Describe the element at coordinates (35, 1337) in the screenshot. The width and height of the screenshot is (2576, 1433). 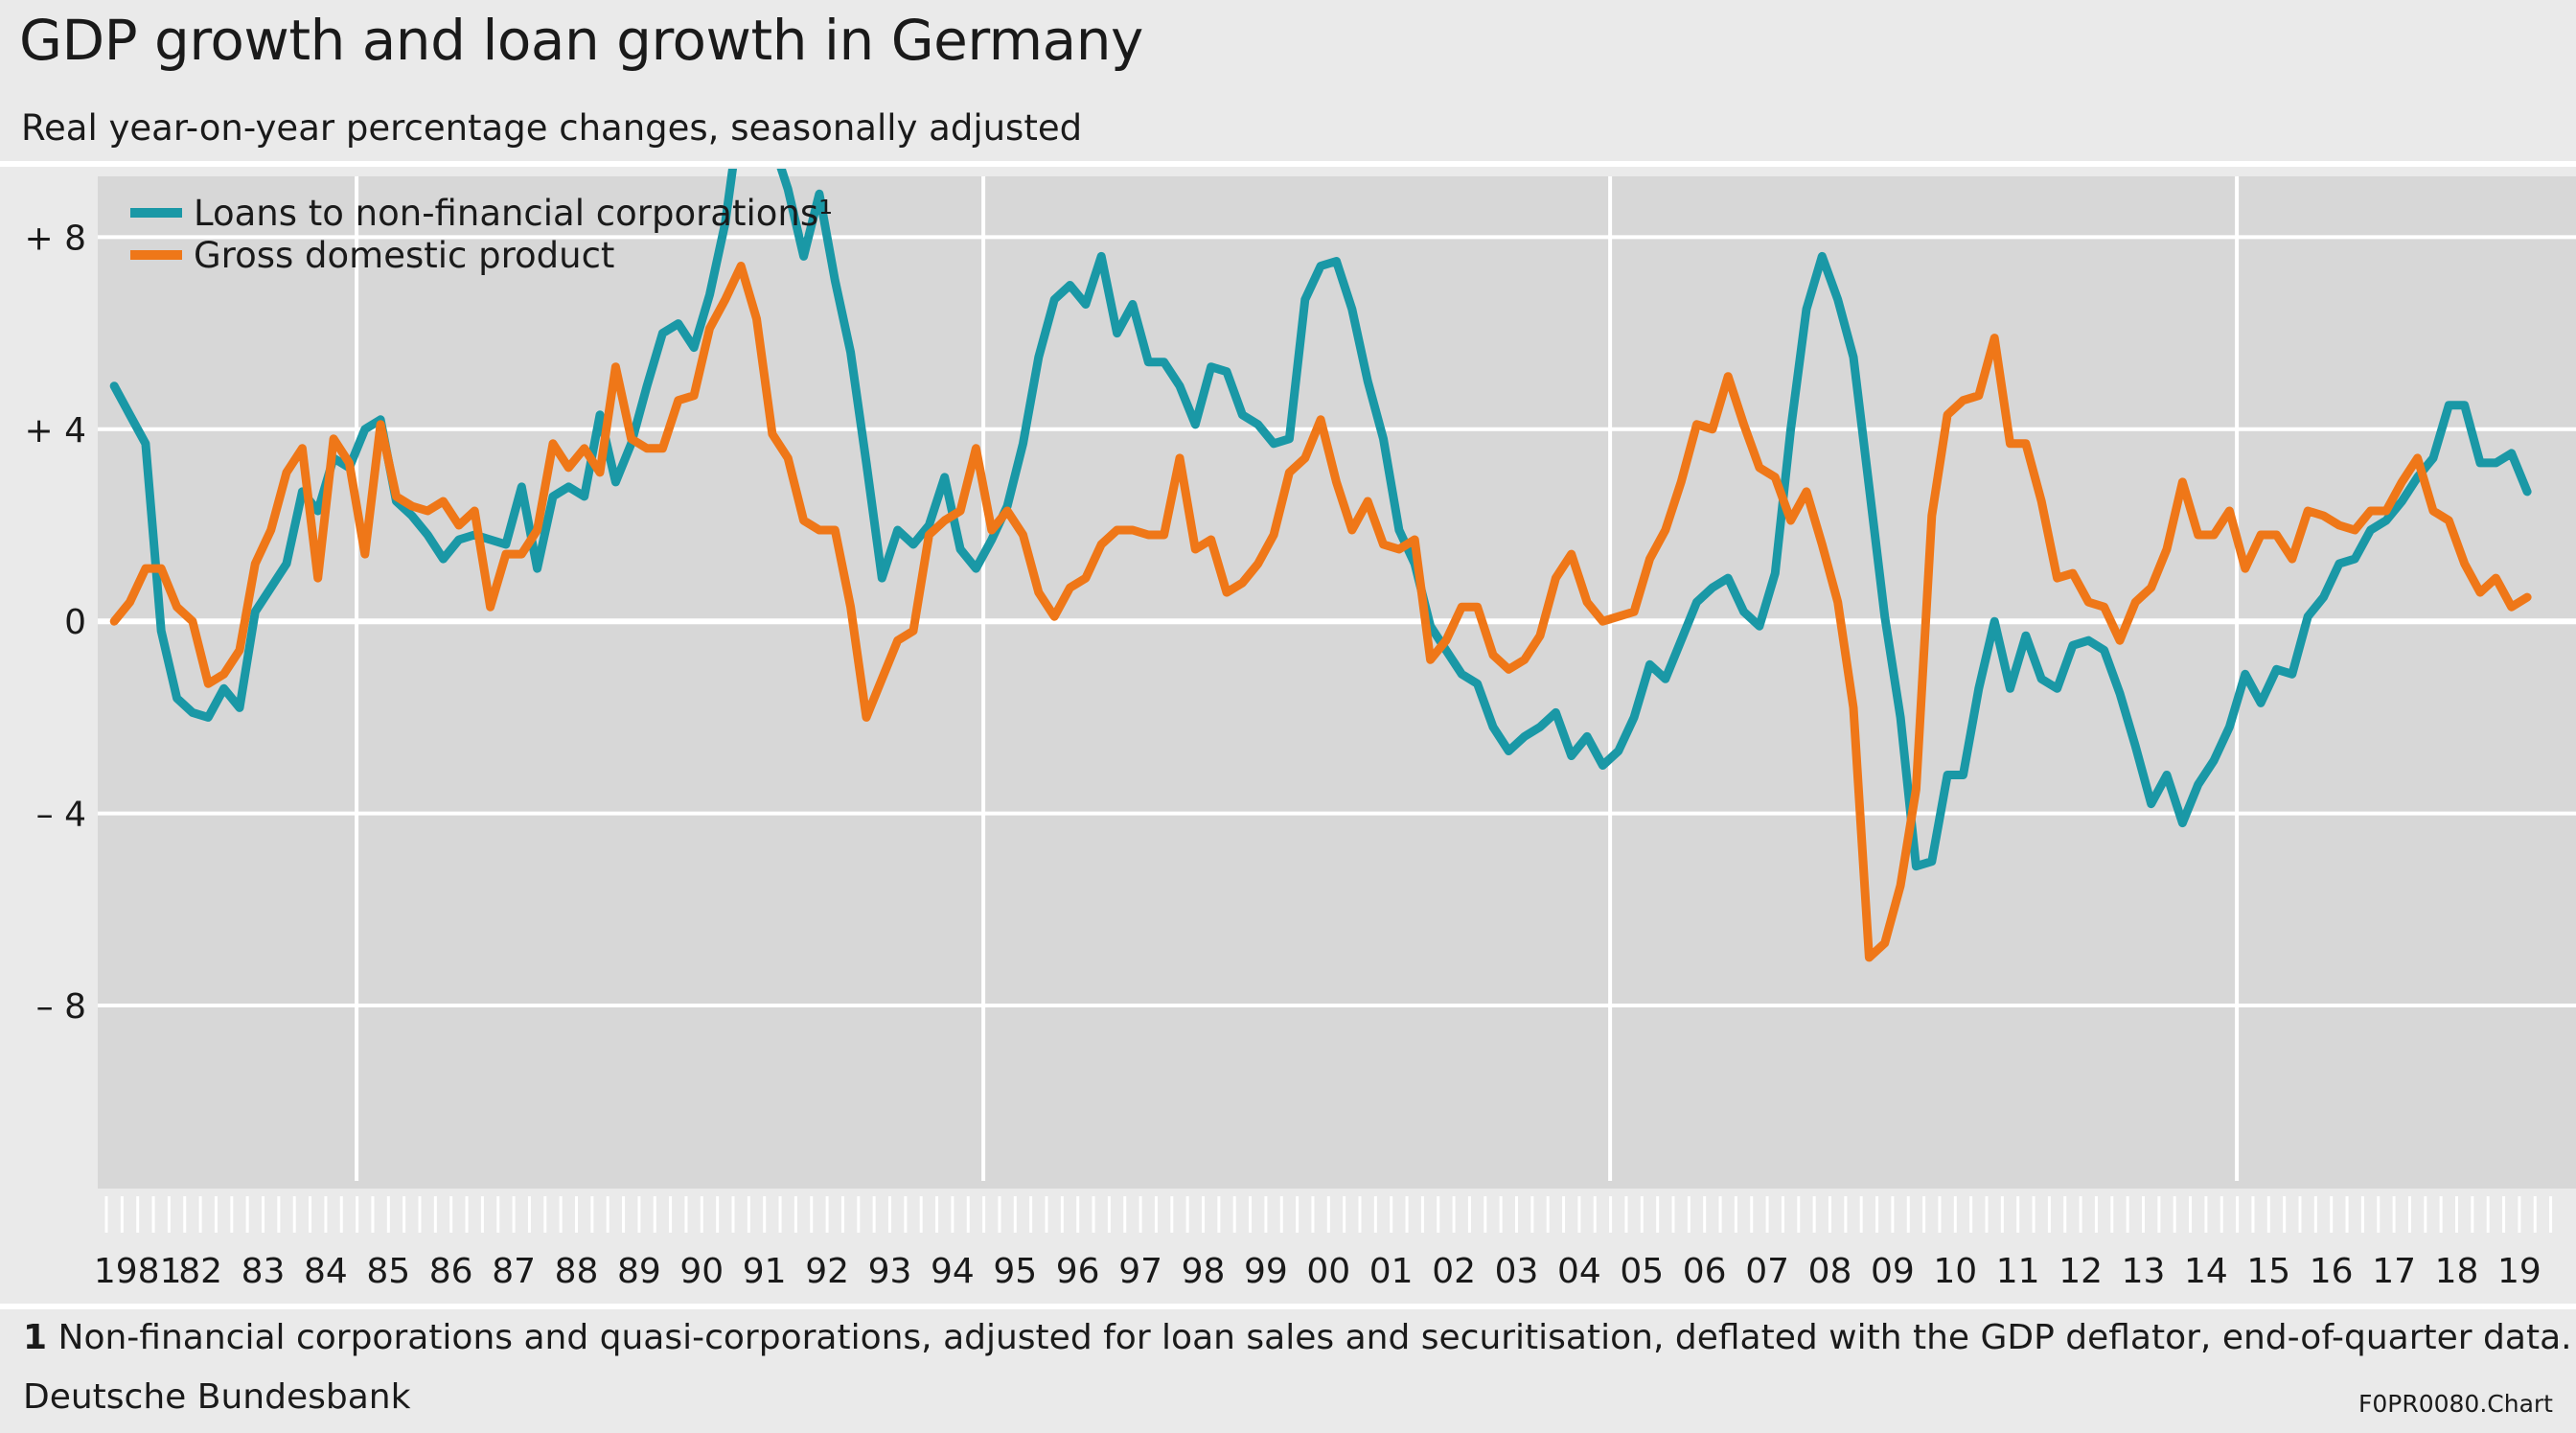
I see `footnote-marker: 1` at that location.